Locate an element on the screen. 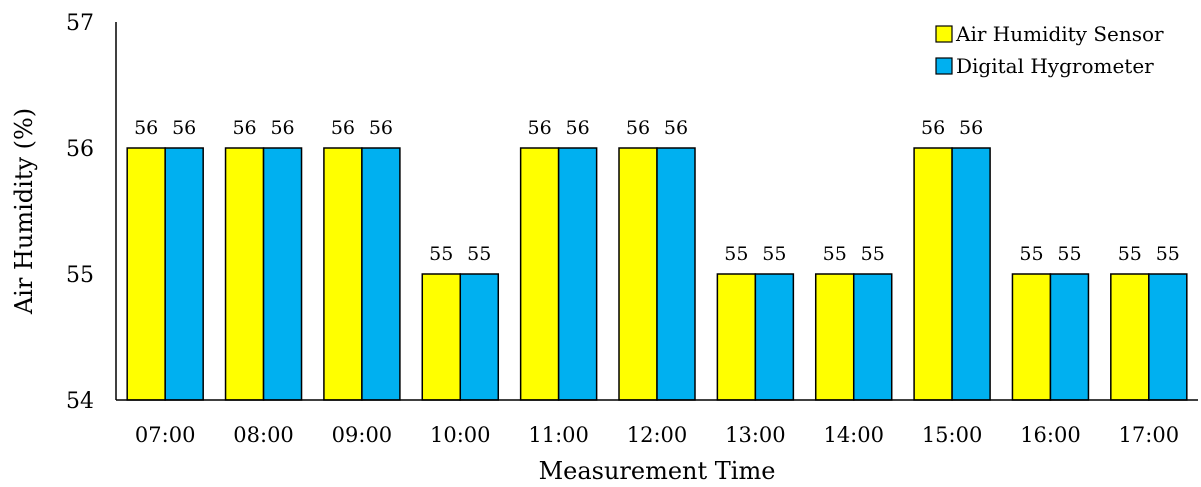 Image resolution: width=1201 pixels, height=487 pixels. x-tick-label: 10:00 is located at coordinates (460, 435).